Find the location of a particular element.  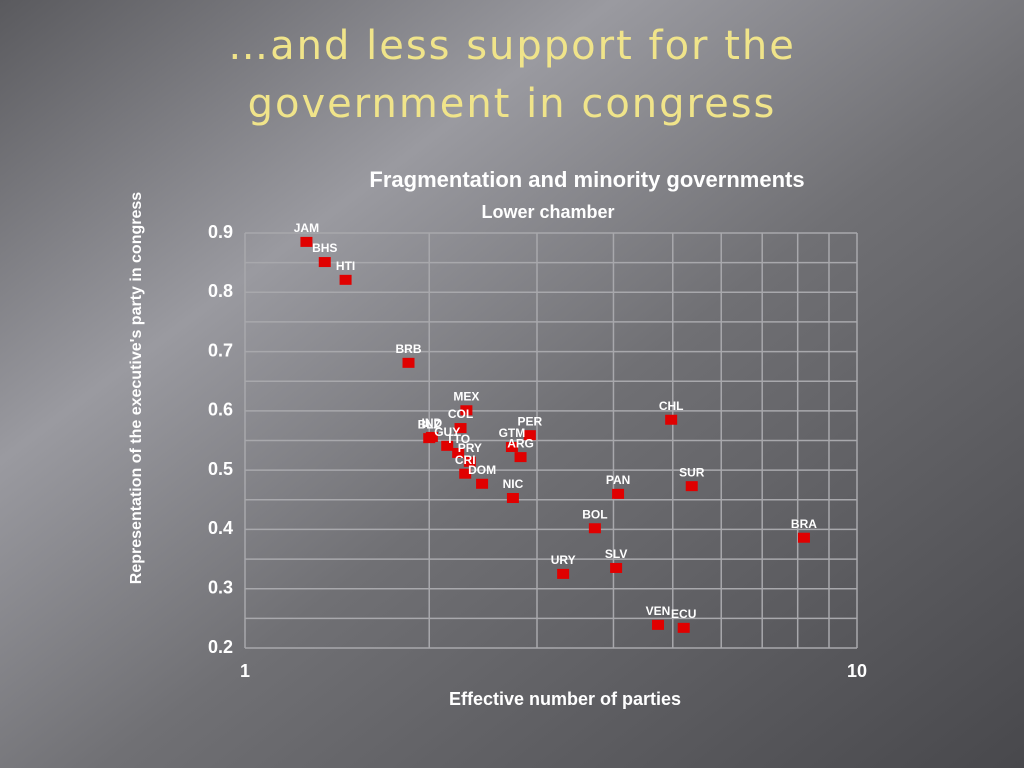

point-label: DOM is located at coordinates (482, 470).